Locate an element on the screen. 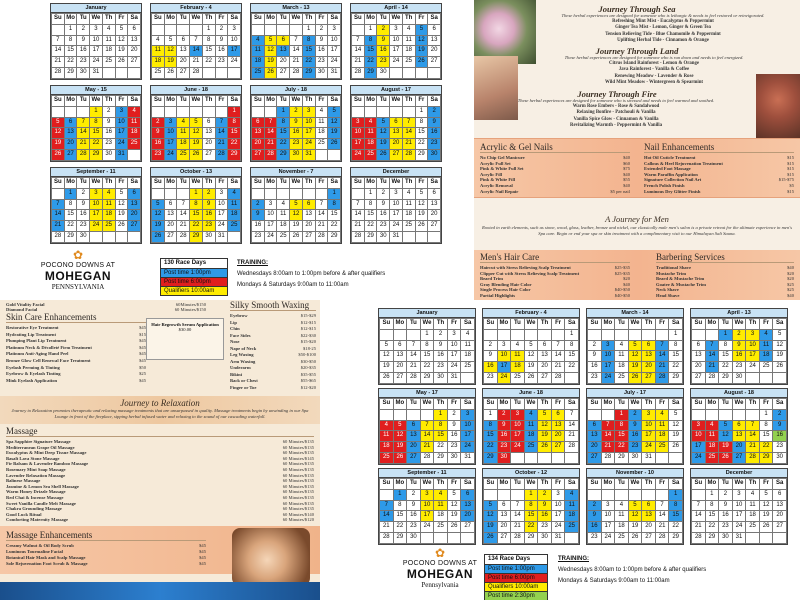 The image size is (800, 600). pocono-logo-top: ✿ POCONO DOWNS AT MOHEGAN PENNSYLVANIA is located at coordinates (78, 269).